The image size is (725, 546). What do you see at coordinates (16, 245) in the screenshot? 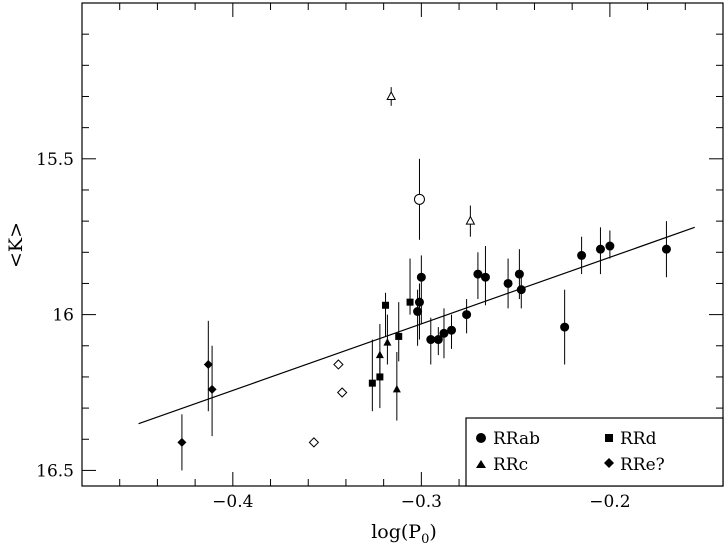
I see `y-axis-title: <K>` at bounding box center [16, 245].